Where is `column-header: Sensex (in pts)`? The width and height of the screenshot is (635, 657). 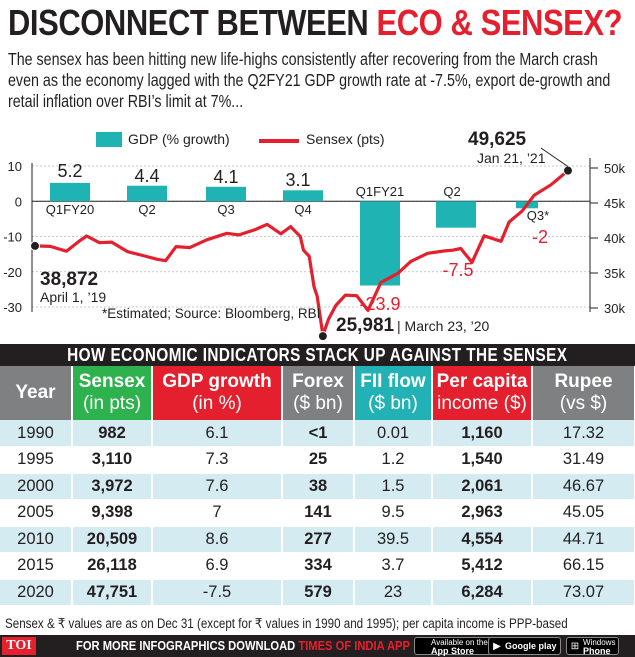 column-header: Sensex (in pts) is located at coordinates (112, 393).